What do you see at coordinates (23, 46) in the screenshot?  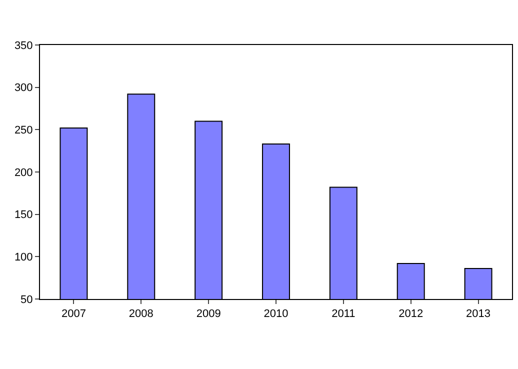 I see `y-tick-label: 350` at bounding box center [23, 46].